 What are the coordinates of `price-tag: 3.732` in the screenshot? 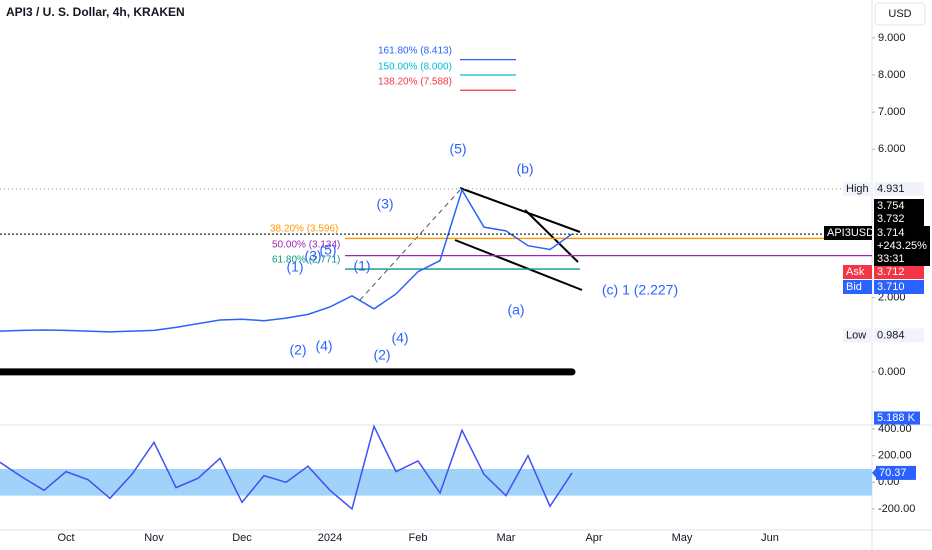 It's located at (891, 219).